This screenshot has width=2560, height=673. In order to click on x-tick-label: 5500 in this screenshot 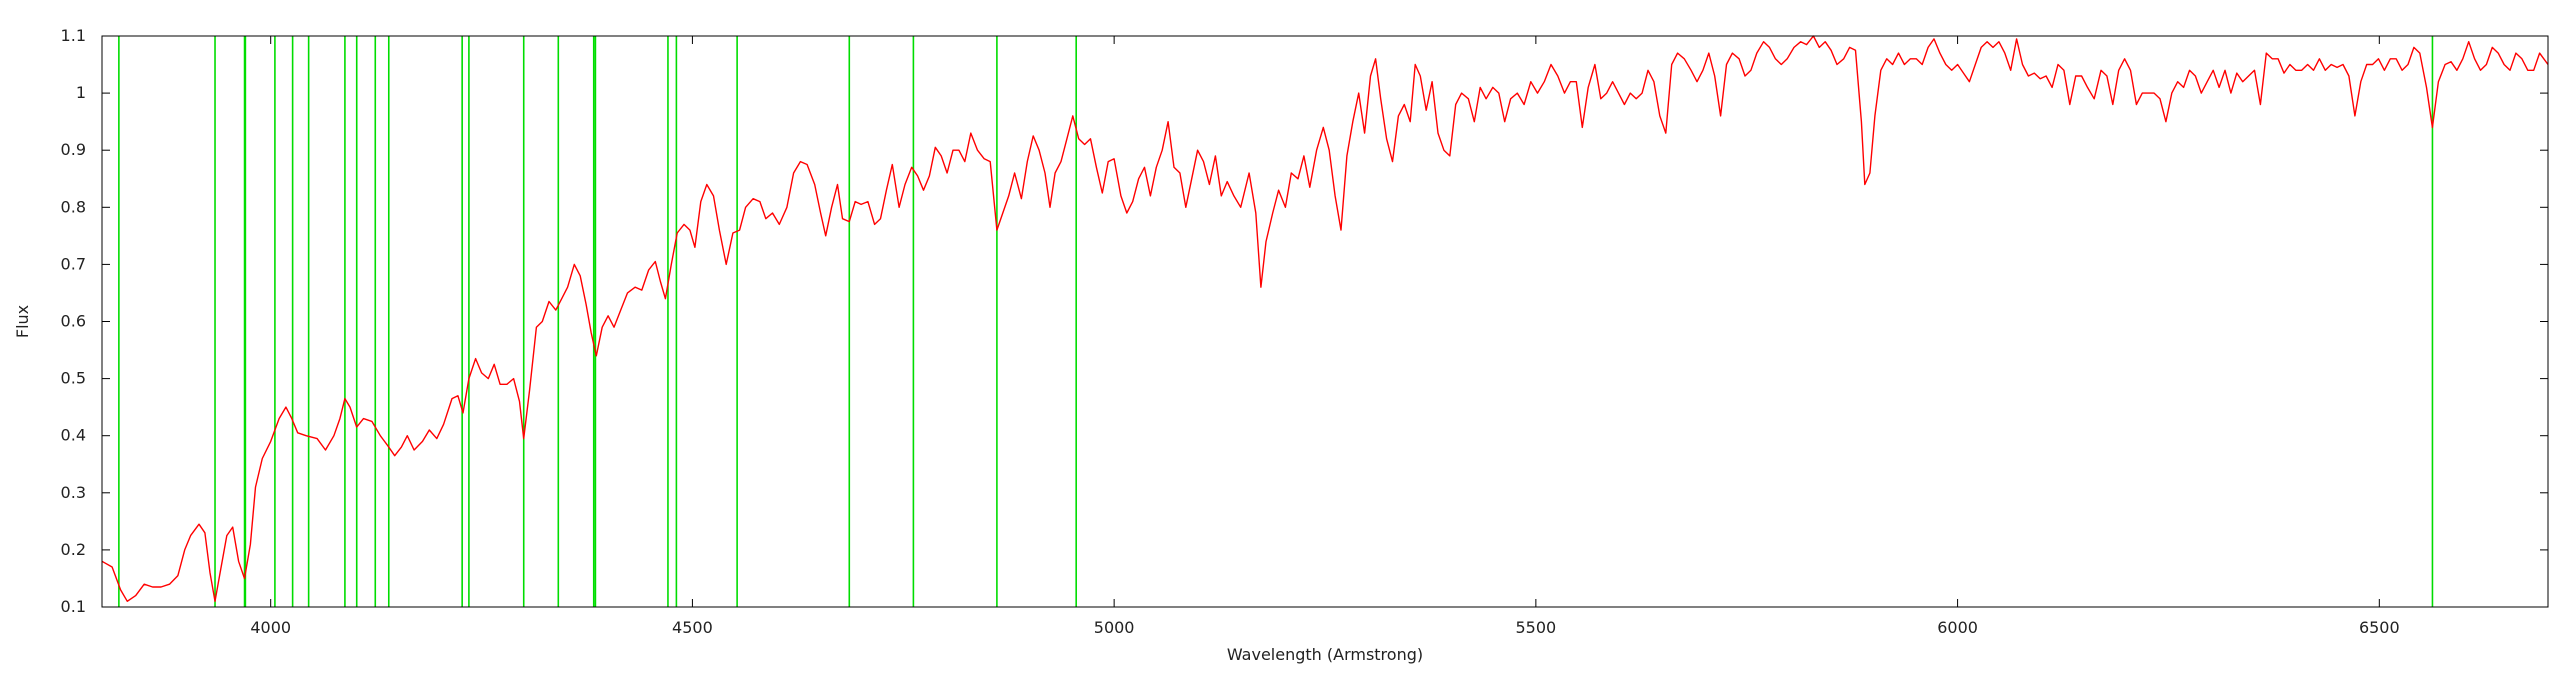, I will do `click(1536, 627)`.